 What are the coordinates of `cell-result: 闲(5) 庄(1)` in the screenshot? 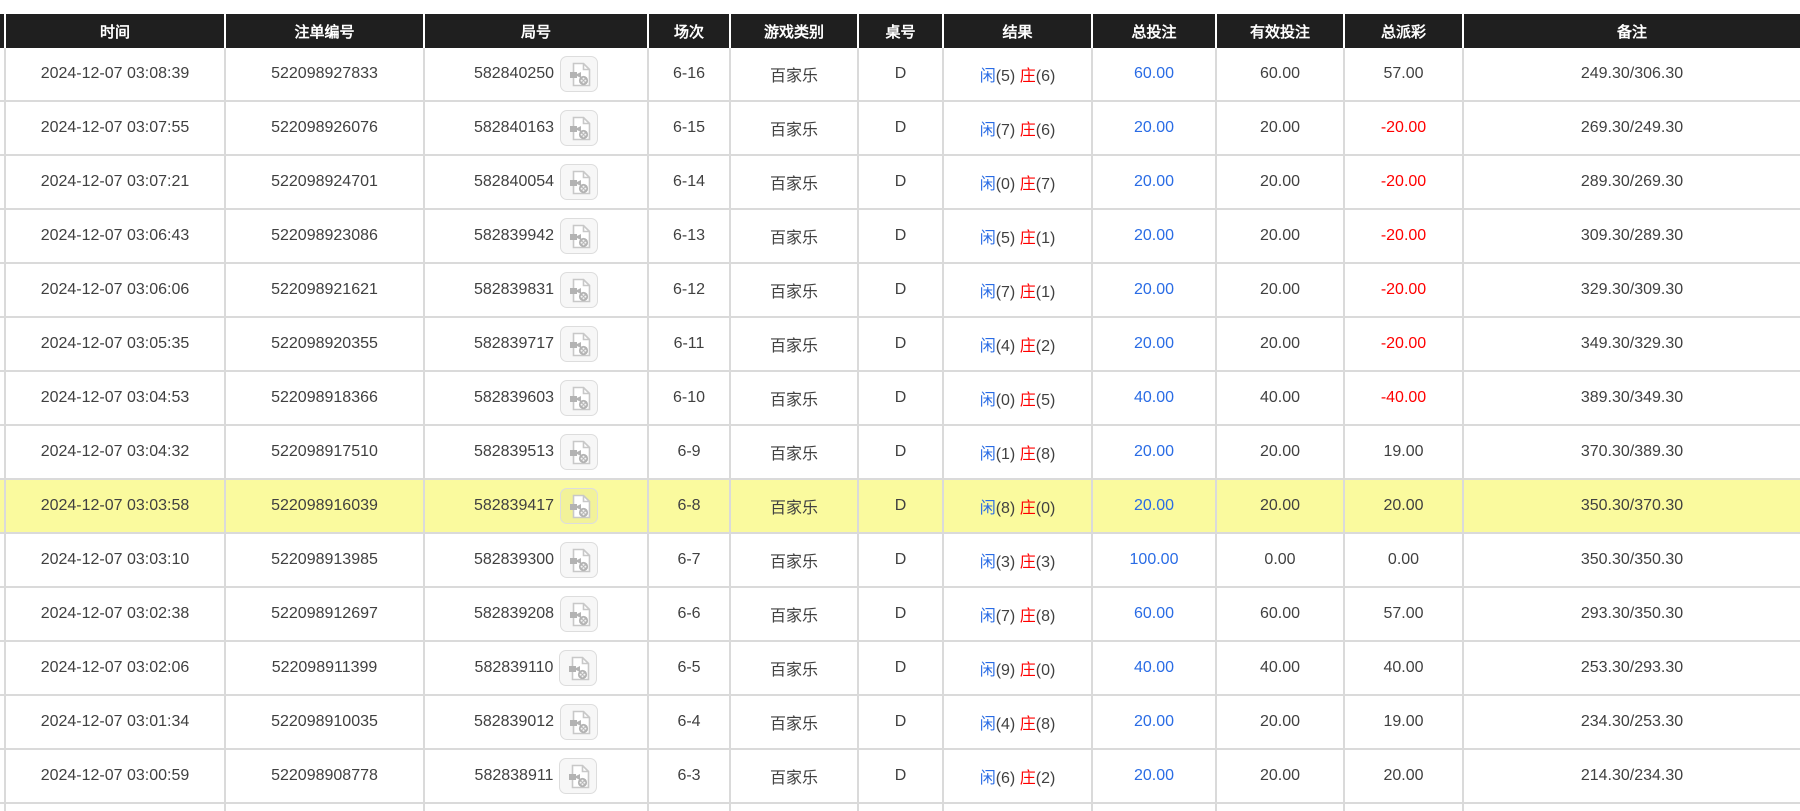 It's located at (1018, 237).